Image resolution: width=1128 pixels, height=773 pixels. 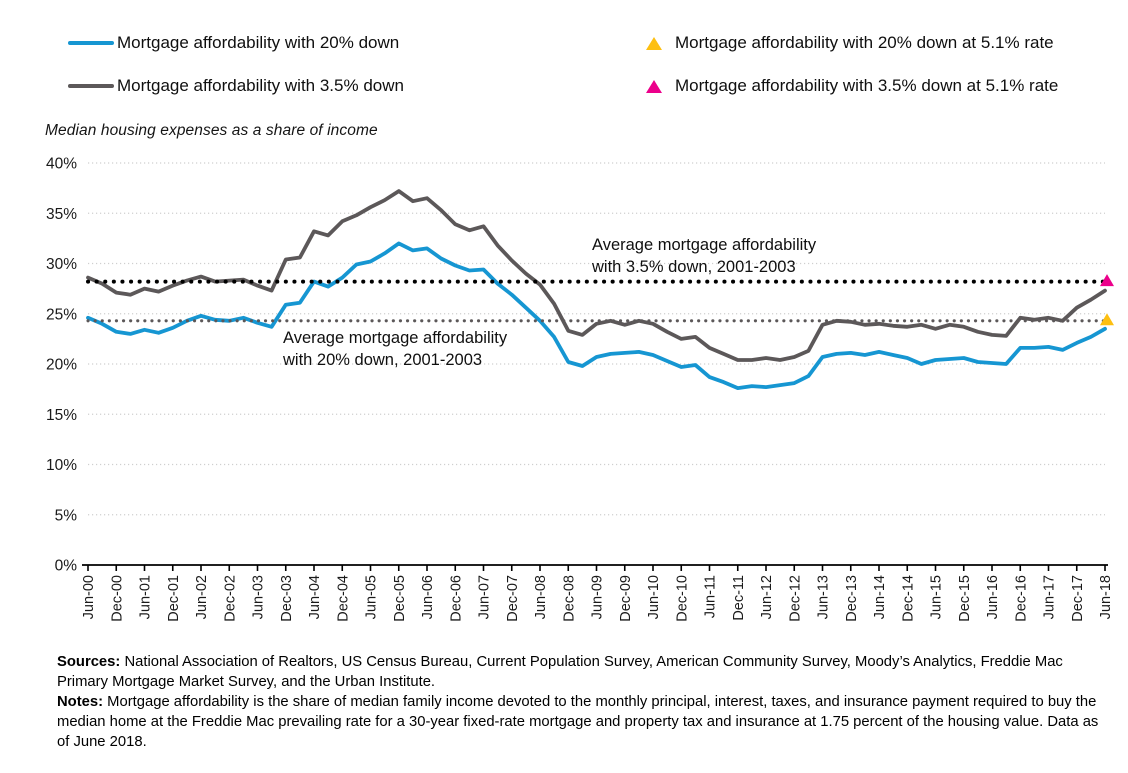 What do you see at coordinates (259, 597) in the screenshot?
I see `x-tick-label: Jun-03` at bounding box center [259, 597].